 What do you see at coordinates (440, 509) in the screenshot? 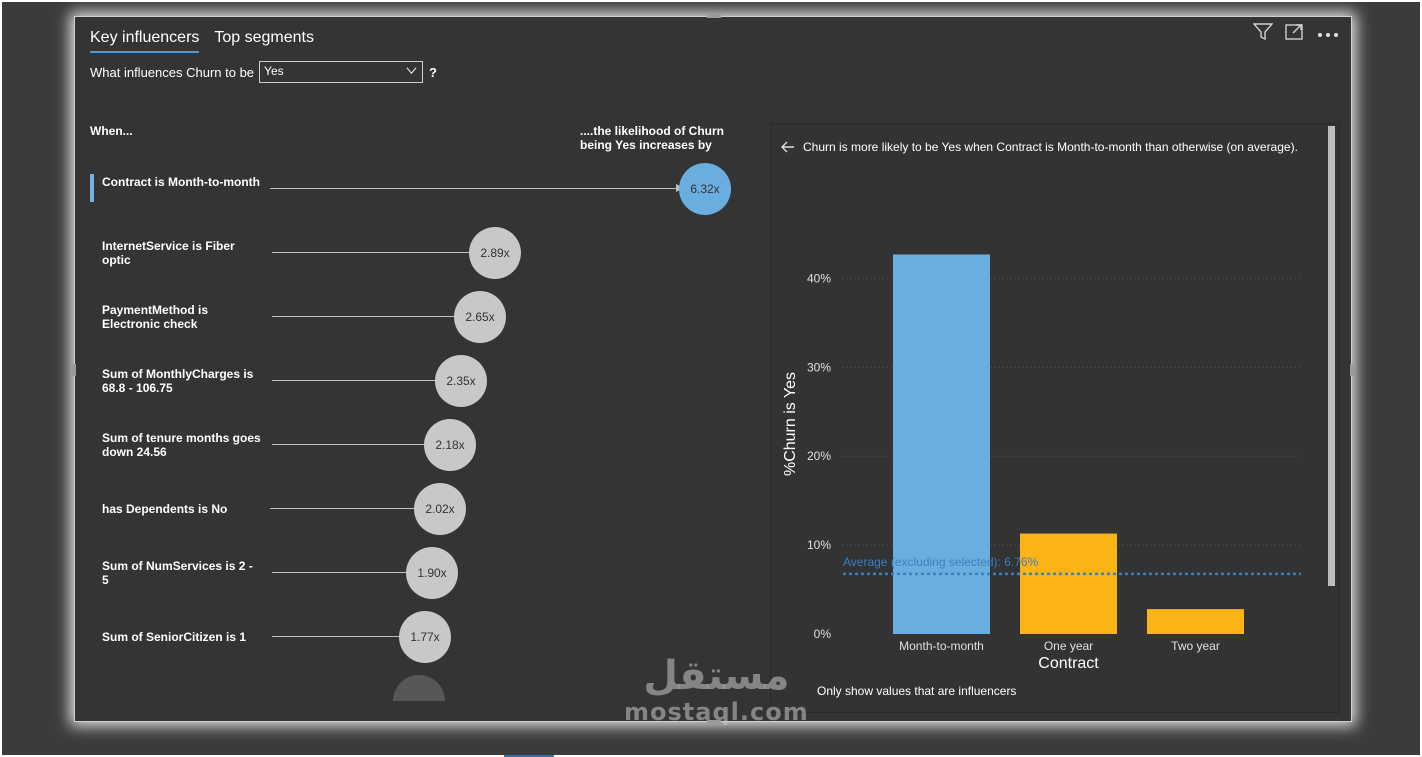
I see `influencer-value-bubble: 2.02x` at bounding box center [440, 509].